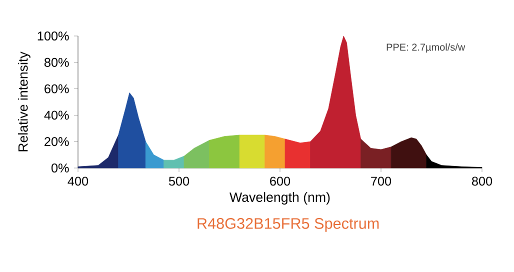 This screenshot has width=514, height=272. What do you see at coordinates (56, 115) in the screenshot?
I see `y-tick-label: 40%` at bounding box center [56, 115].